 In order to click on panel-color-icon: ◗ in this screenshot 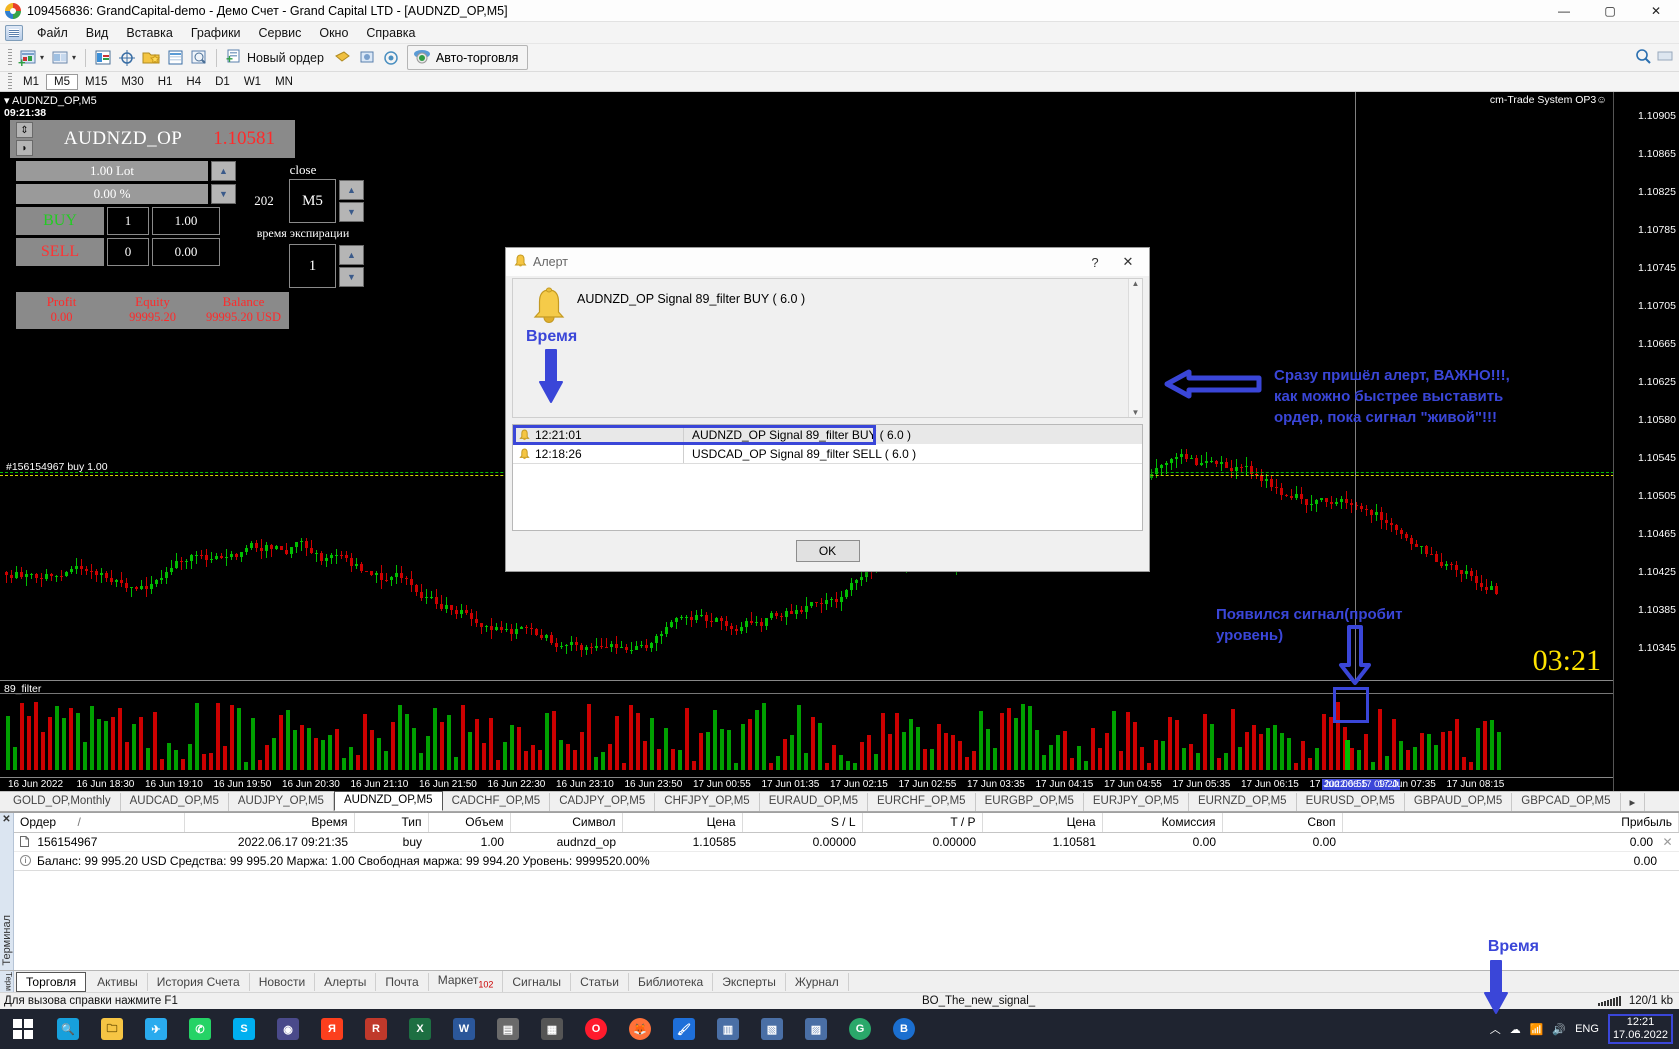, I will do `click(24, 148)`.